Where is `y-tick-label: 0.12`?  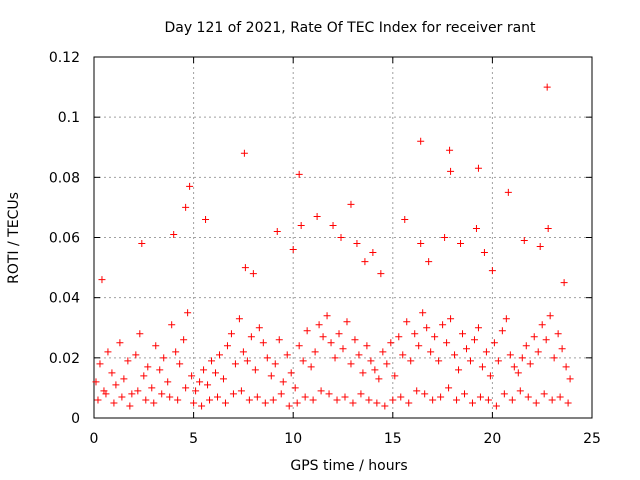 y-tick-label: 0.12 is located at coordinates (64, 58).